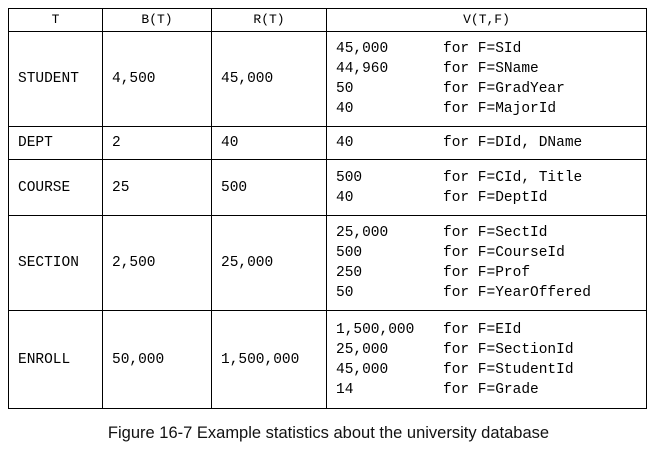 This screenshot has width=657, height=460. I want to click on cell-records: 40, so click(269, 143).